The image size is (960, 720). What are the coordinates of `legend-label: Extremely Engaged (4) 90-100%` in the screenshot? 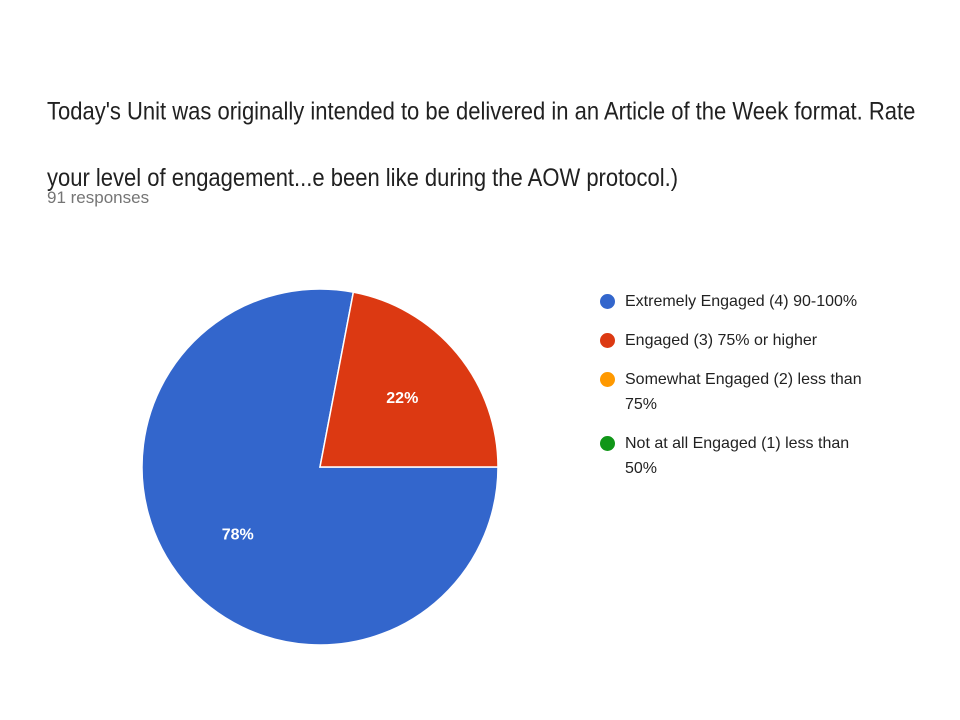 It's located at (741, 301).